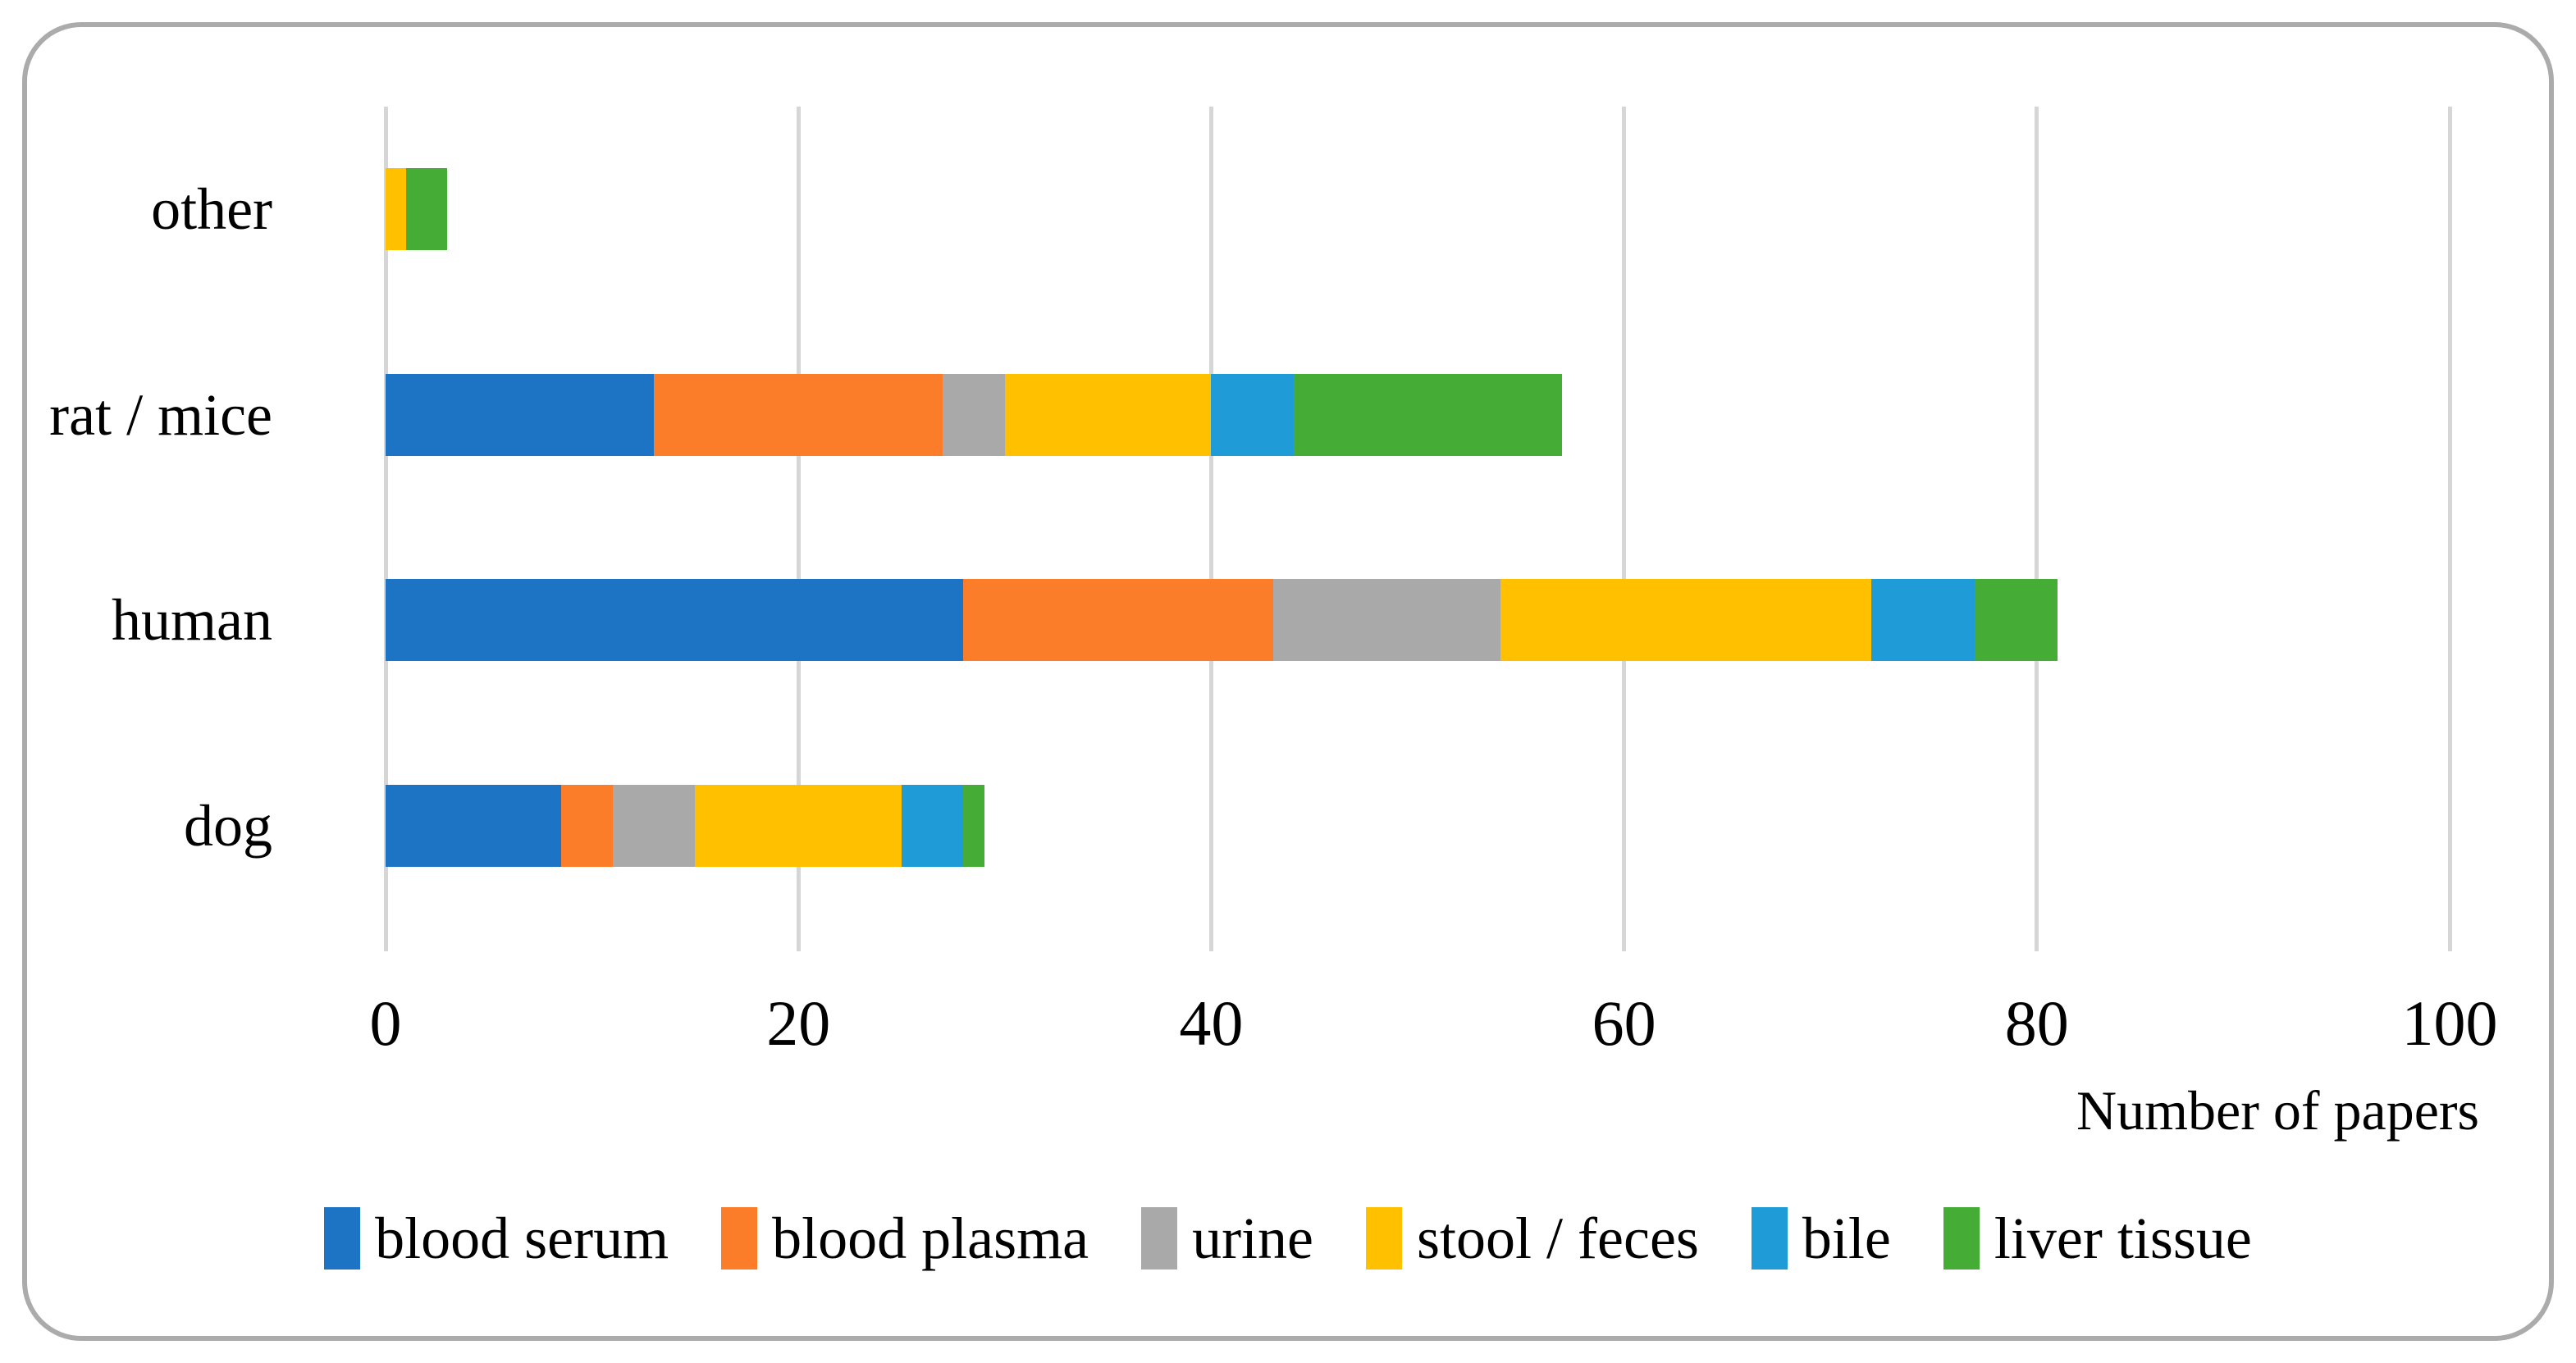  What do you see at coordinates (165, 517) in the screenshot?
I see `category-axis: other rat / mice human dog` at bounding box center [165, 517].